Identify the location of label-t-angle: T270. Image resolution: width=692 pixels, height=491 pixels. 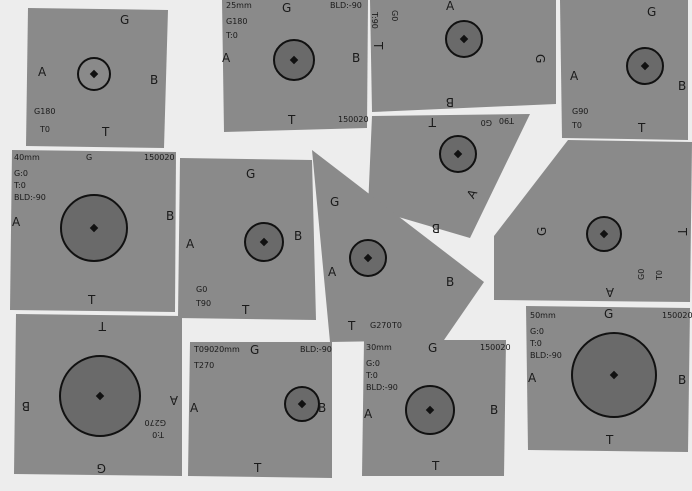
(203, 365).